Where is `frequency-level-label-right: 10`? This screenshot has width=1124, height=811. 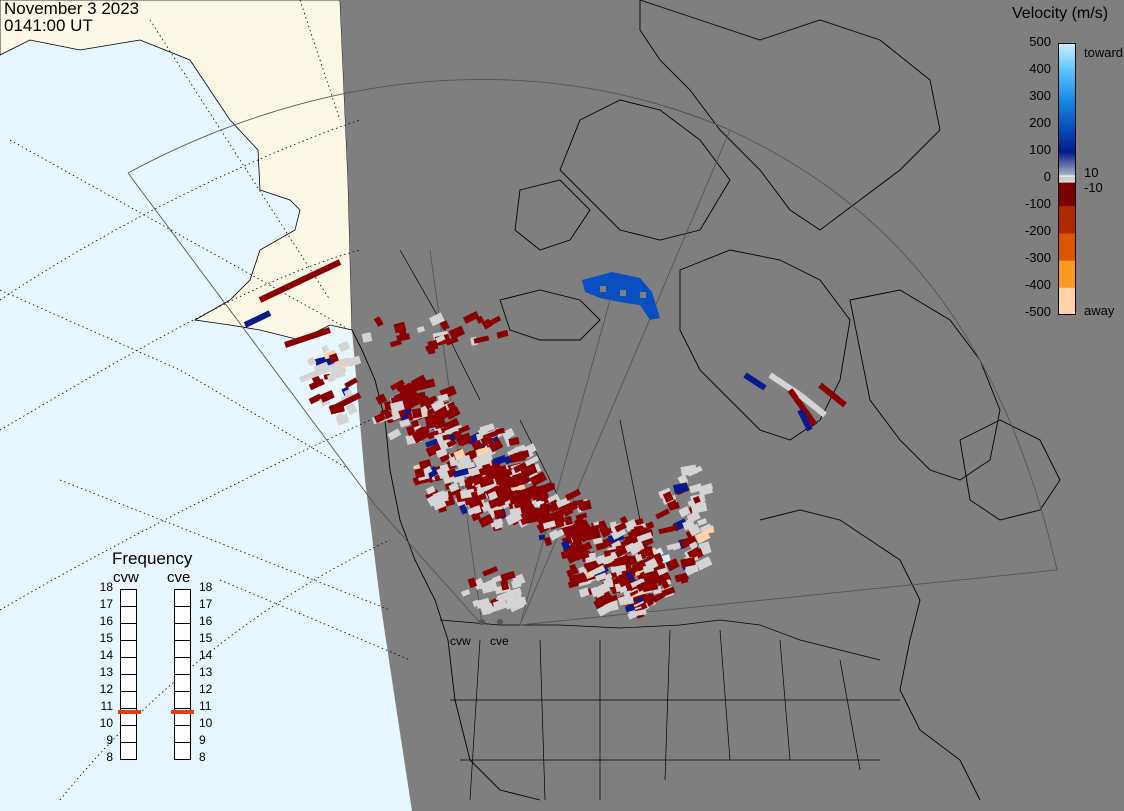
frequency-level-label-right: 10 is located at coordinates (206, 723).